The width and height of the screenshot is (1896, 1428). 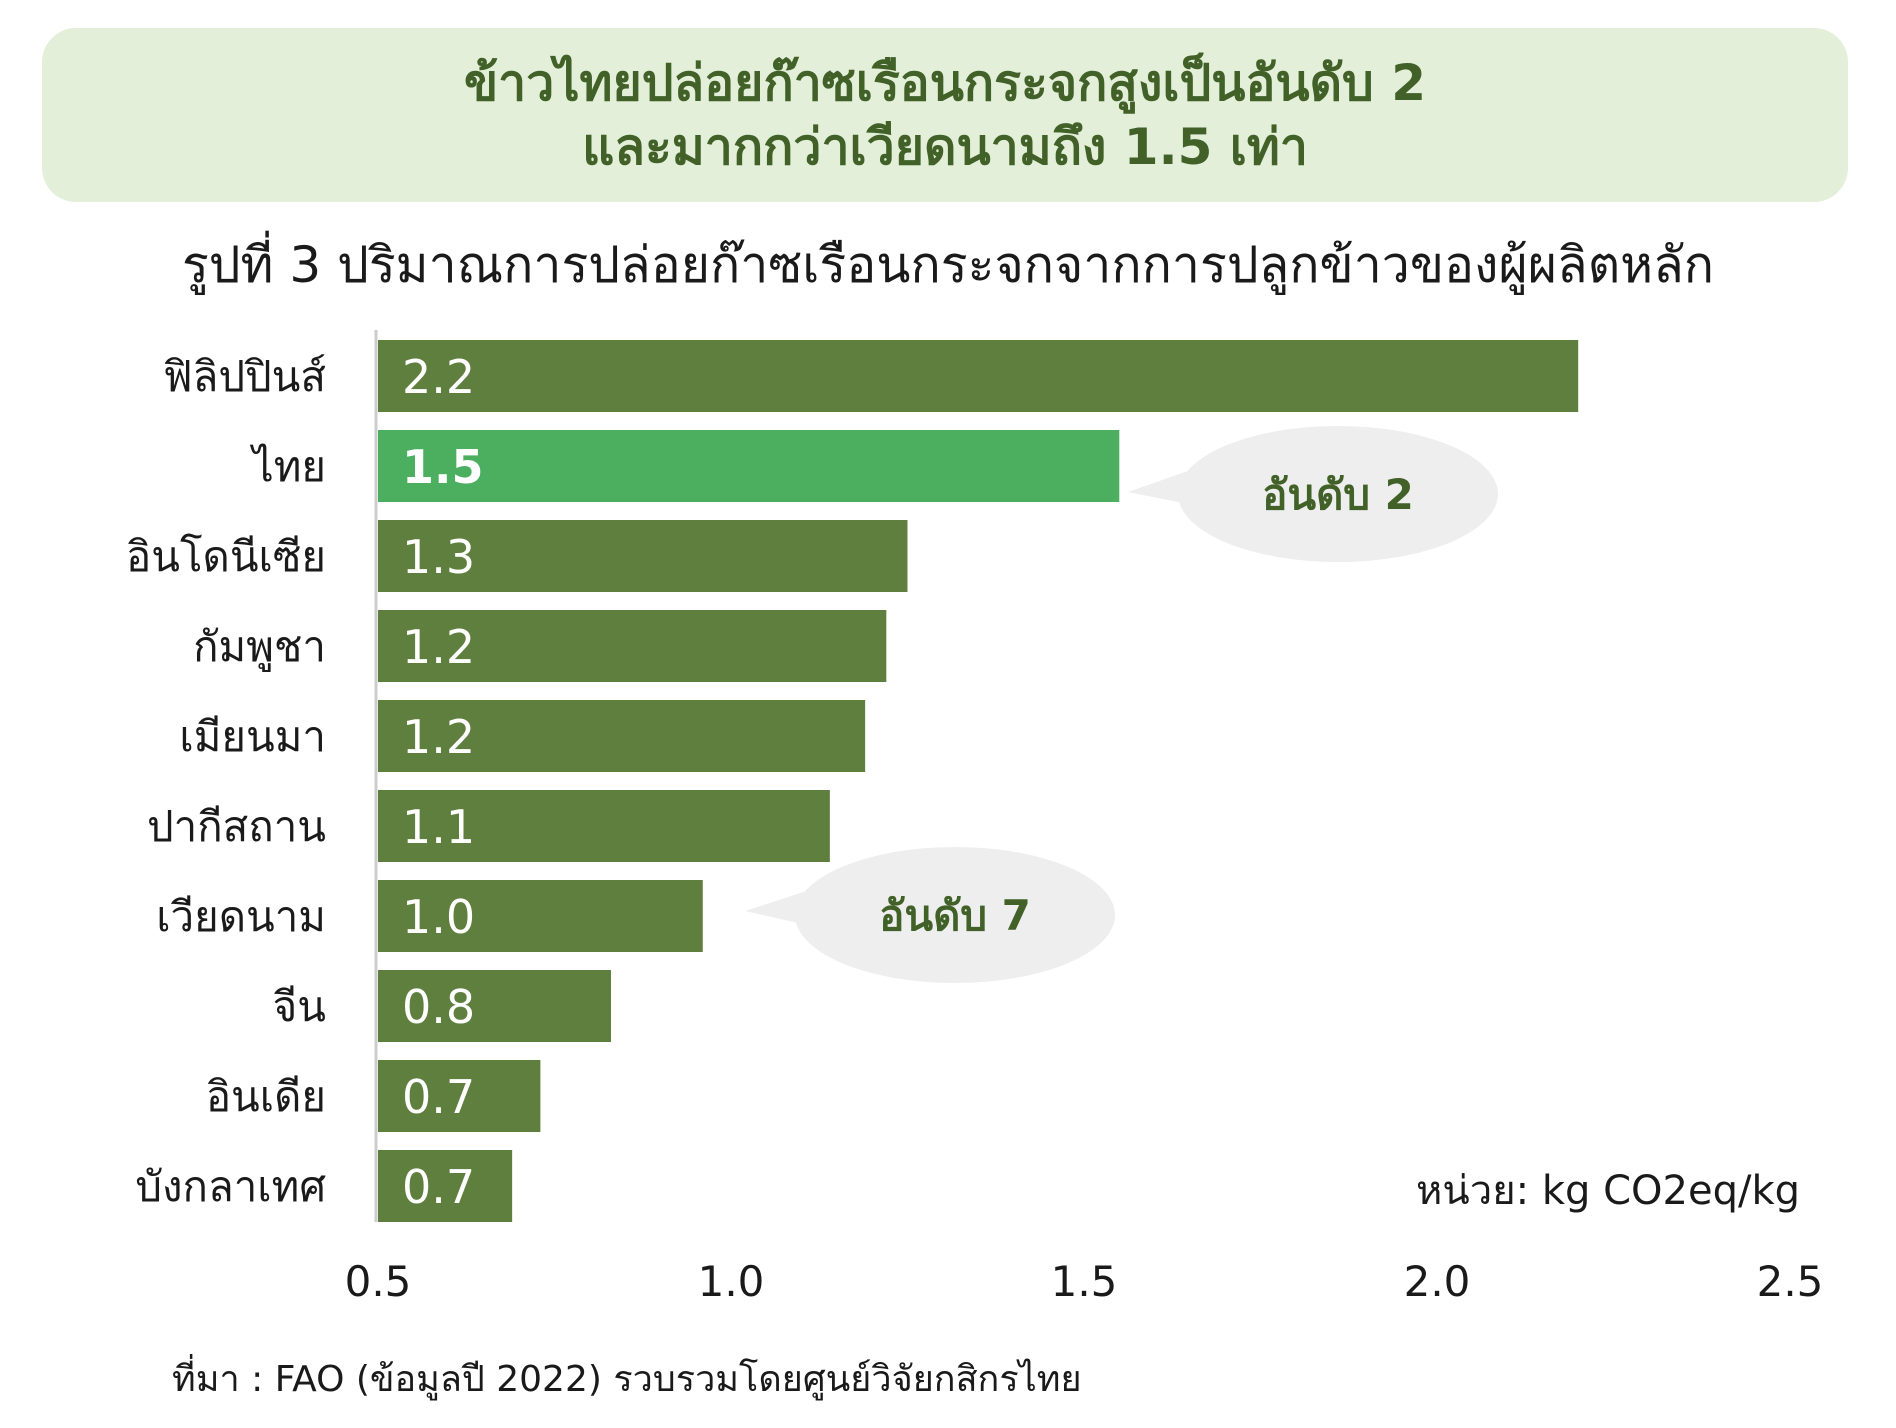 I want to click on data-label: 1.5, so click(x=443, y=467).